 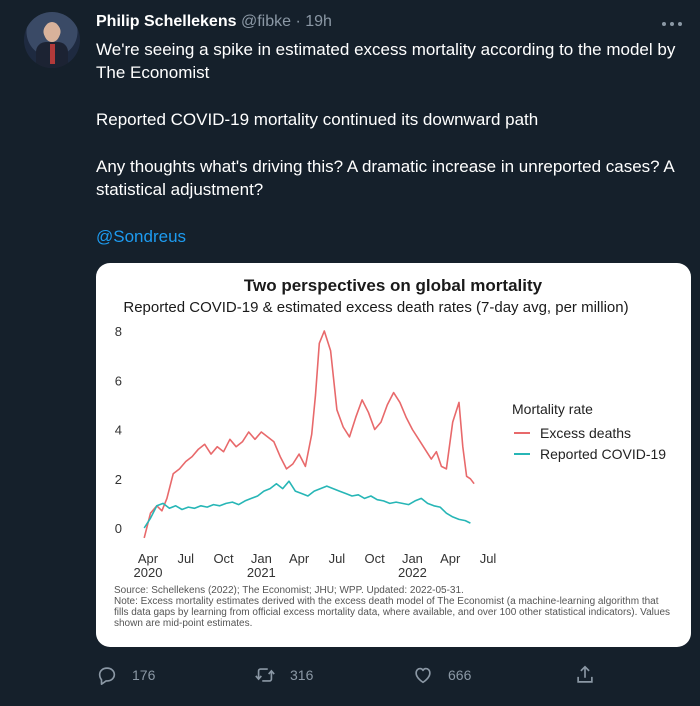 I want to click on y-tick-label: 6, so click(x=118, y=380).